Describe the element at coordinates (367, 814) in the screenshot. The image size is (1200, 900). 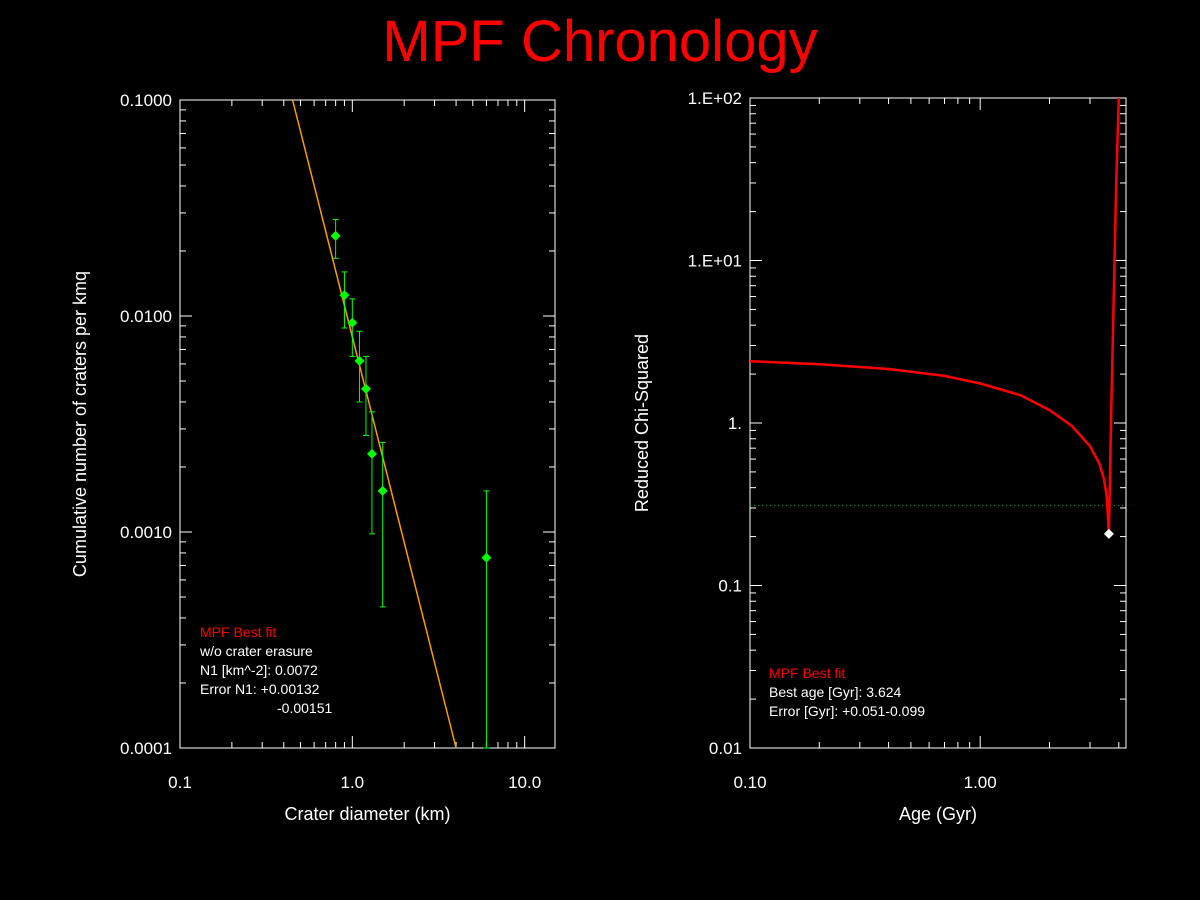
I see `x-axis-label-1: Crater diameter (km)` at that location.